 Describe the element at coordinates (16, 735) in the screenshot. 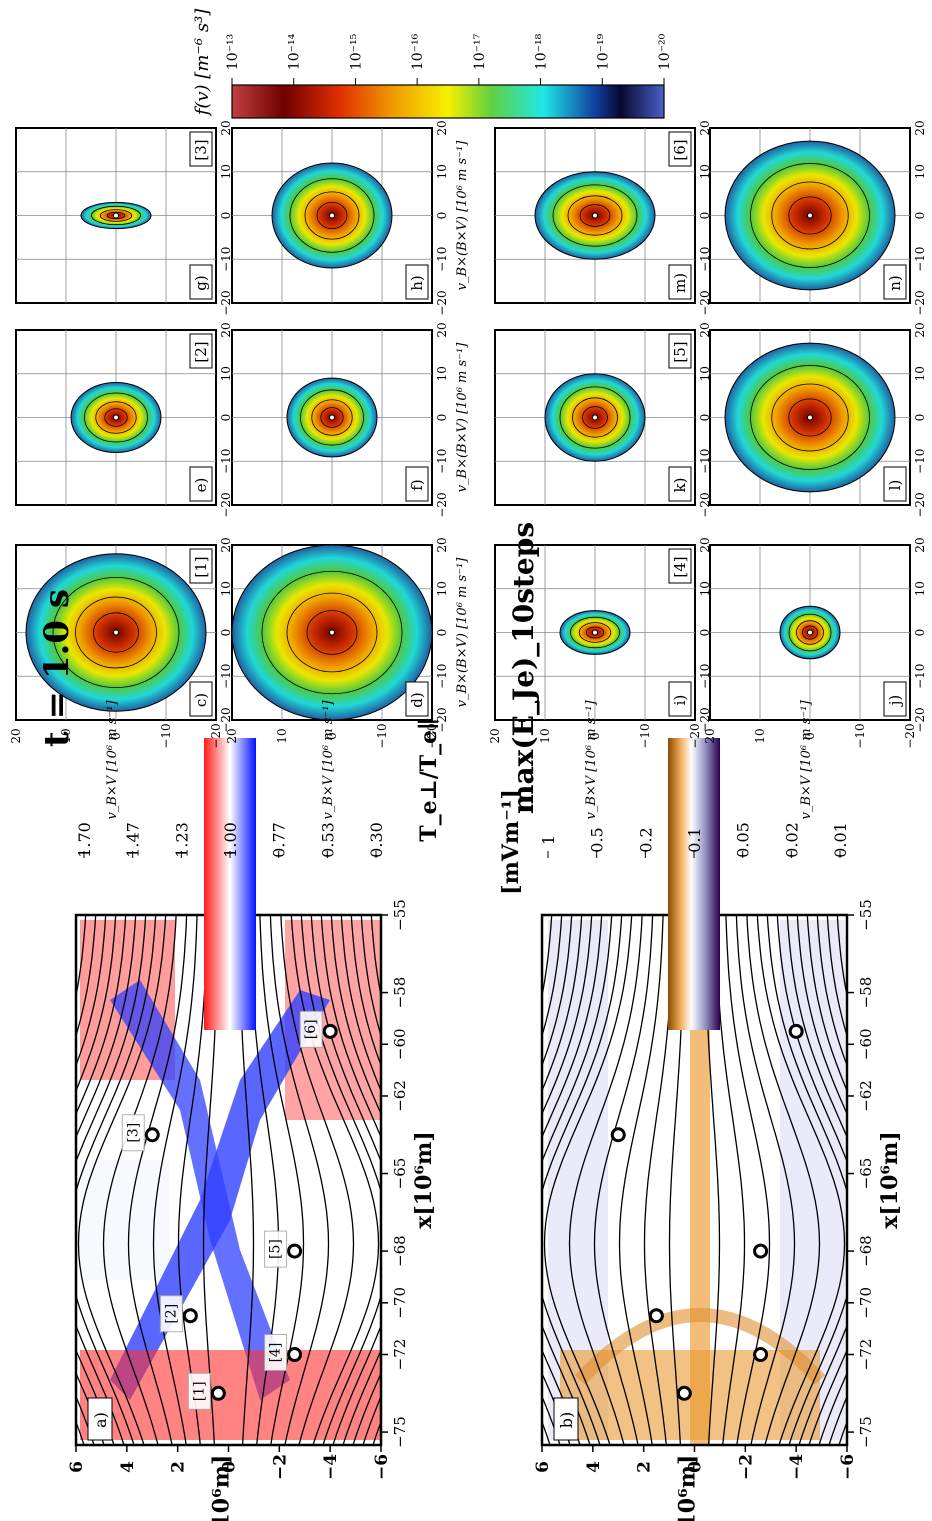

I see `vdf-vtick-label: 20` at that location.